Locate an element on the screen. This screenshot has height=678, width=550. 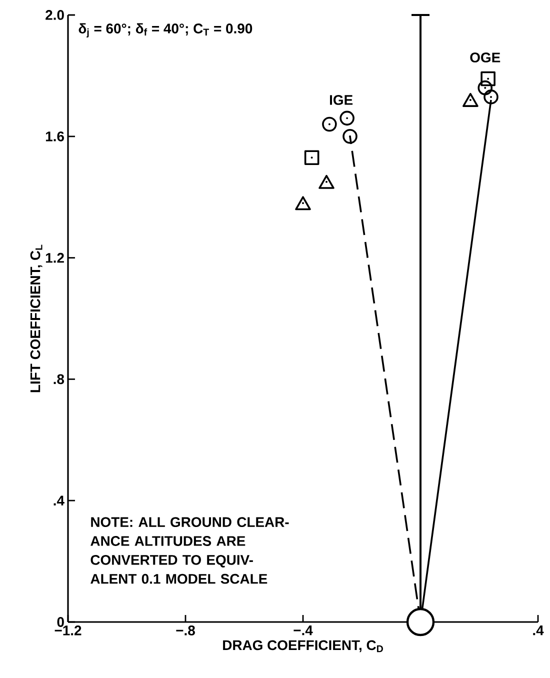
annotation: NOTE: ALL GROUND CLEAR-ANCE ALTITUDES ARE CONVERTED TO EQUIV-ALENT 0.1 MODEL SCALE is located at coordinates (189, 550).